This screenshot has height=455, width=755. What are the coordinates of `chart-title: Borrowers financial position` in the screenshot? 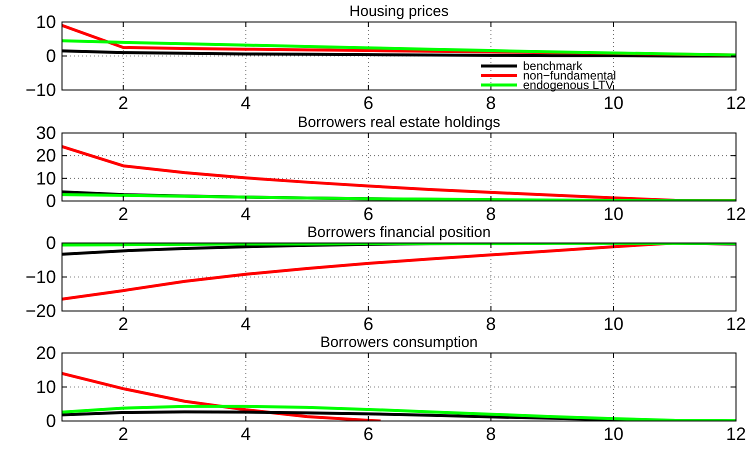 It's located at (399, 232).